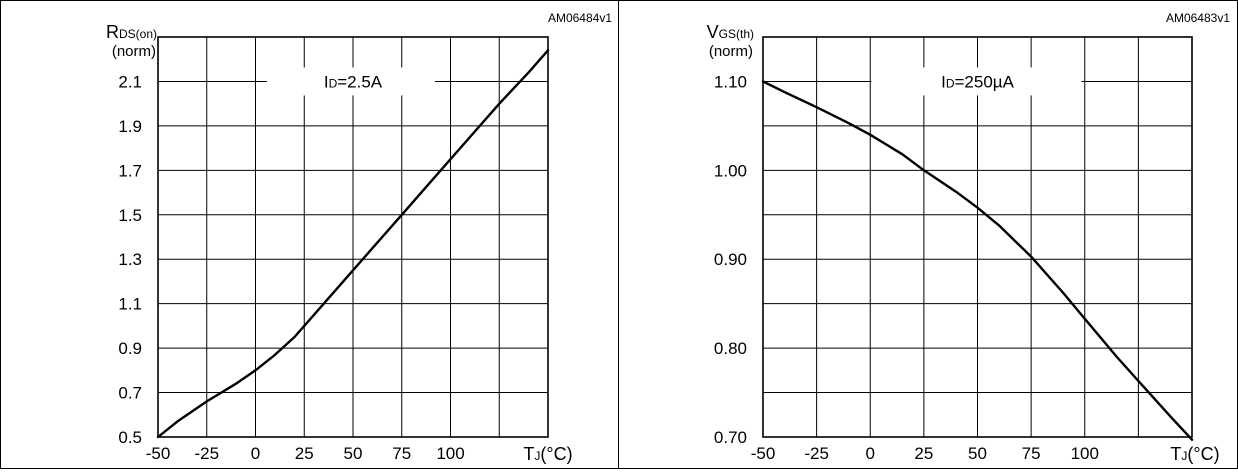  I want to click on y-tick-label: 1.5, so click(130, 215).